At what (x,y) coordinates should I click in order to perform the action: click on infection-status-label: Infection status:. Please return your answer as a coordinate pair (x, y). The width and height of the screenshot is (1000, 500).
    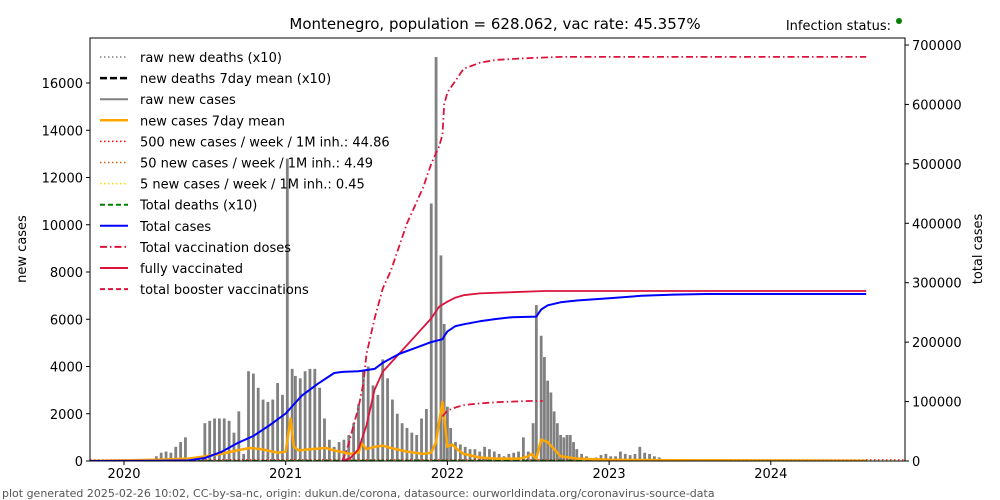
    Looking at the image, I should click on (838, 26).